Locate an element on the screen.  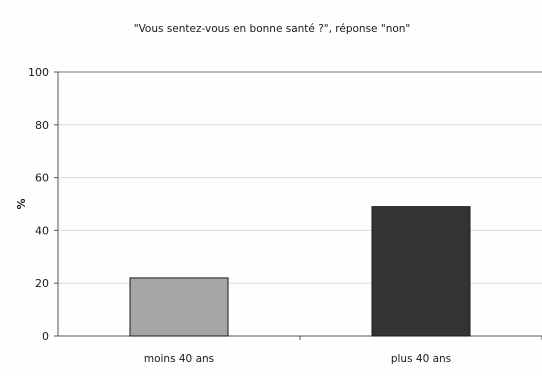
y-tick-label: 60 is located at coordinates (42, 178).